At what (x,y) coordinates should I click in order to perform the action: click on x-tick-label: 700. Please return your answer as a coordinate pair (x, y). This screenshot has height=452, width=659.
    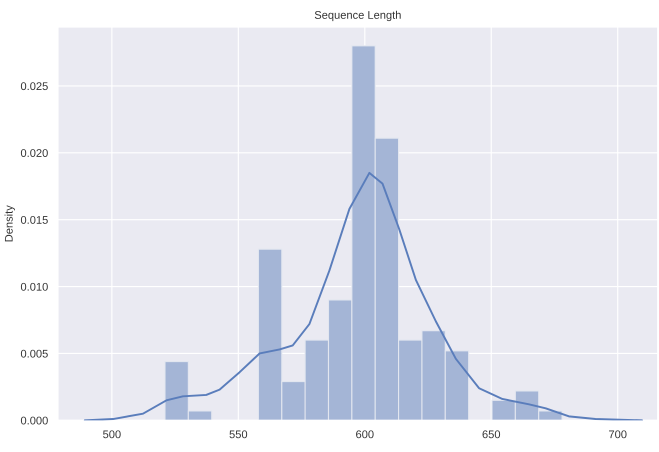
    Looking at the image, I should click on (618, 434).